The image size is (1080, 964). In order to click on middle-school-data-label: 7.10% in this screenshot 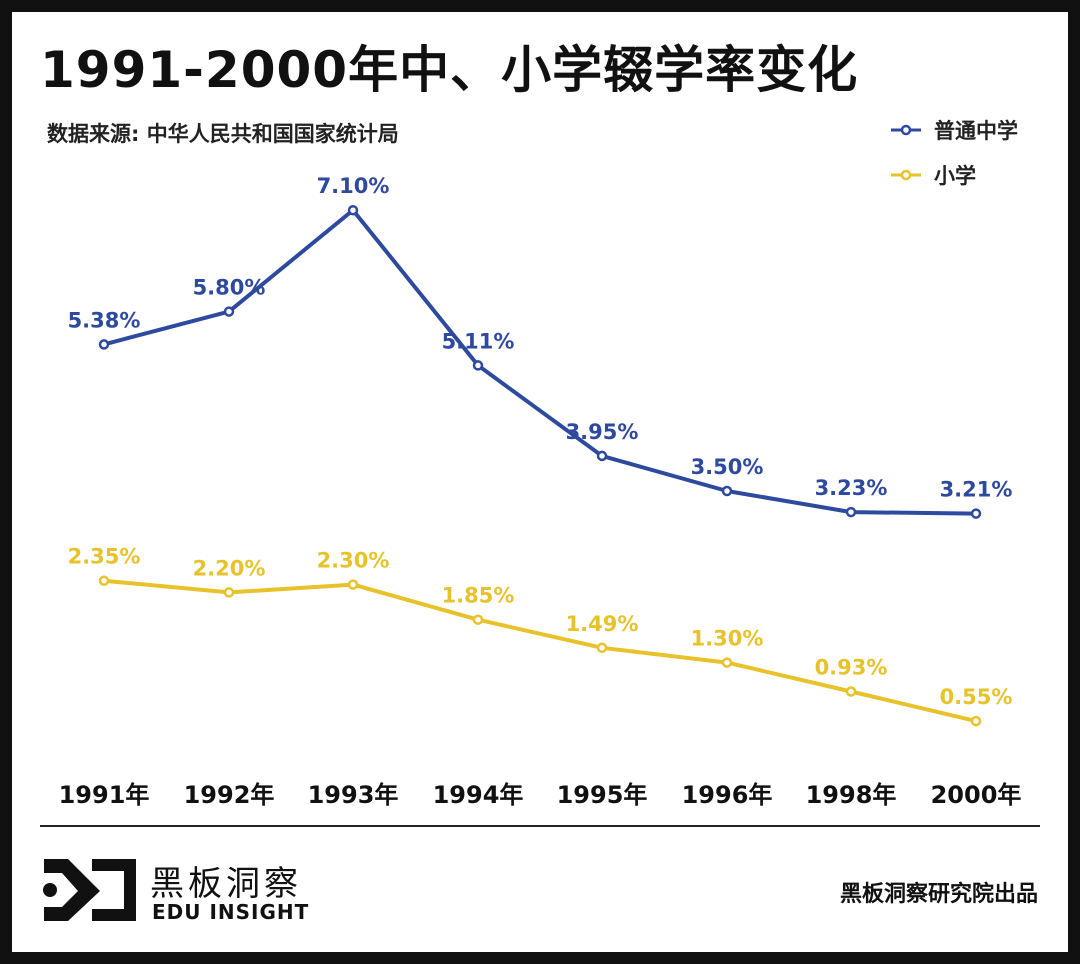, I will do `click(353, 186)`.